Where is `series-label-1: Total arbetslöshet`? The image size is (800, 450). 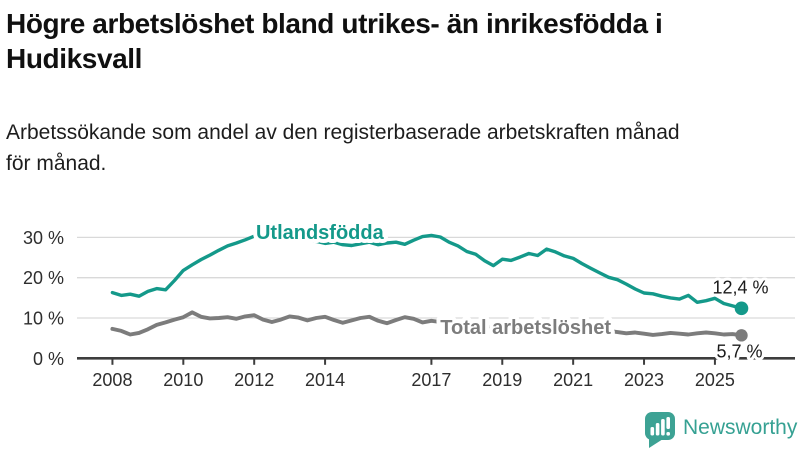 series-label-1: Total arbetslöshet is located at coordinates (525, 328).